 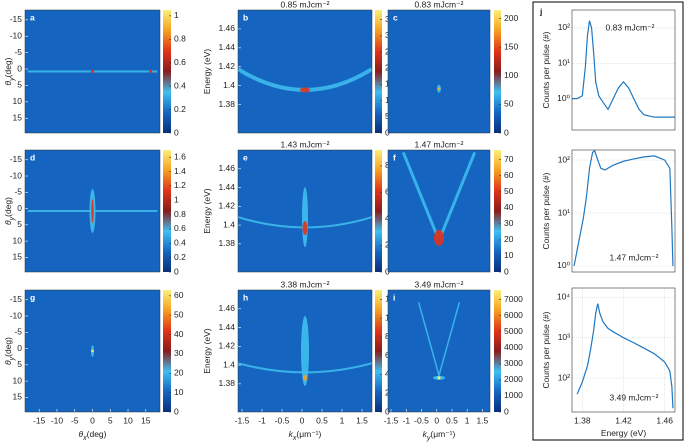 What do you see at coordinates (582, 420) in the screenshot?
I see `x-tick-label: 1.38` at bounding box center [582, 420].